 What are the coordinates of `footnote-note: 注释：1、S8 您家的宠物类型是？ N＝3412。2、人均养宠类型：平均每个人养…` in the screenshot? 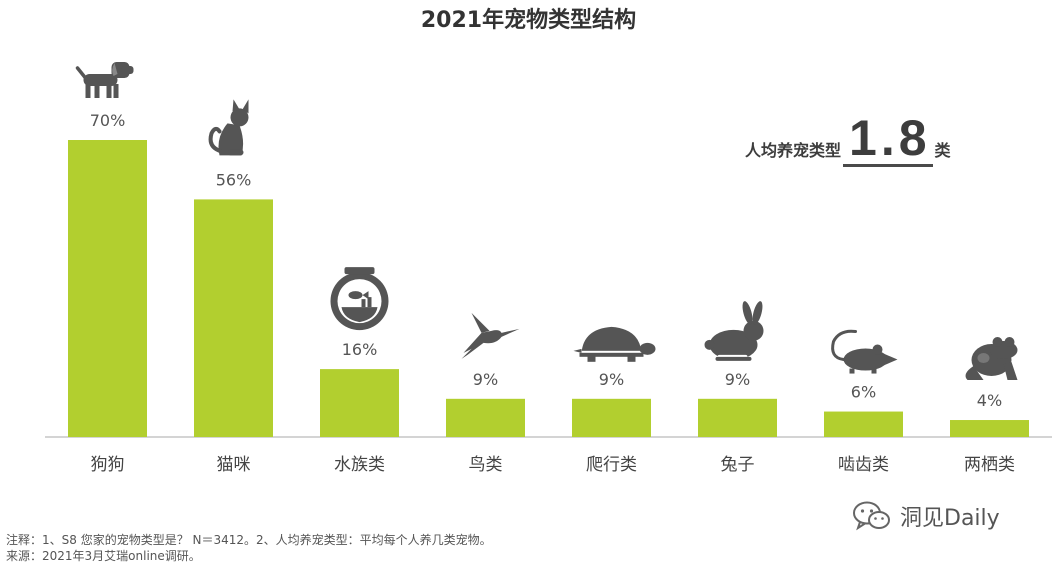 It's located at (249, 540).